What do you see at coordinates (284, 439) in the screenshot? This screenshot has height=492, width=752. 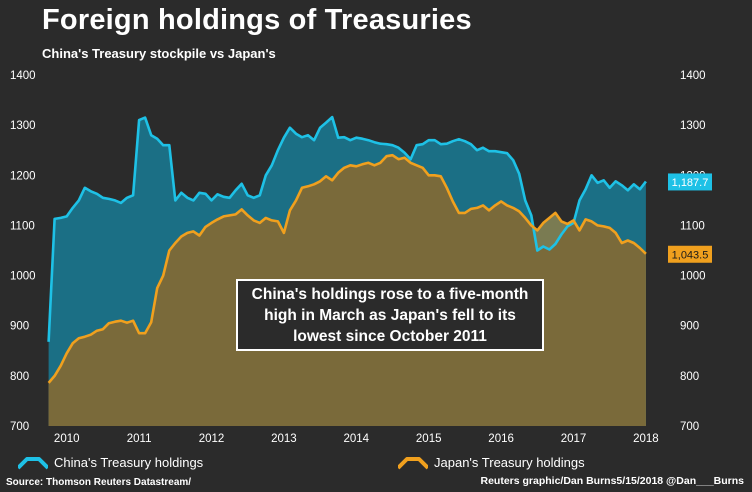 I see `x-tick-label: 2013` at bounding box center [284, 439].